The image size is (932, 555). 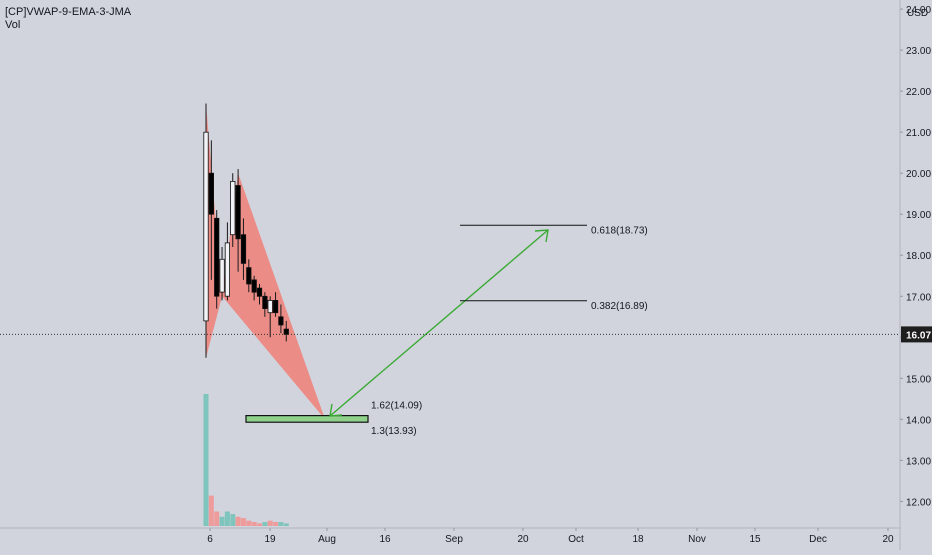 What do you see at coordinates (697, 539) in the screenshot?
I see `time-tick-label: Nov` at bounding box center [697, 539].